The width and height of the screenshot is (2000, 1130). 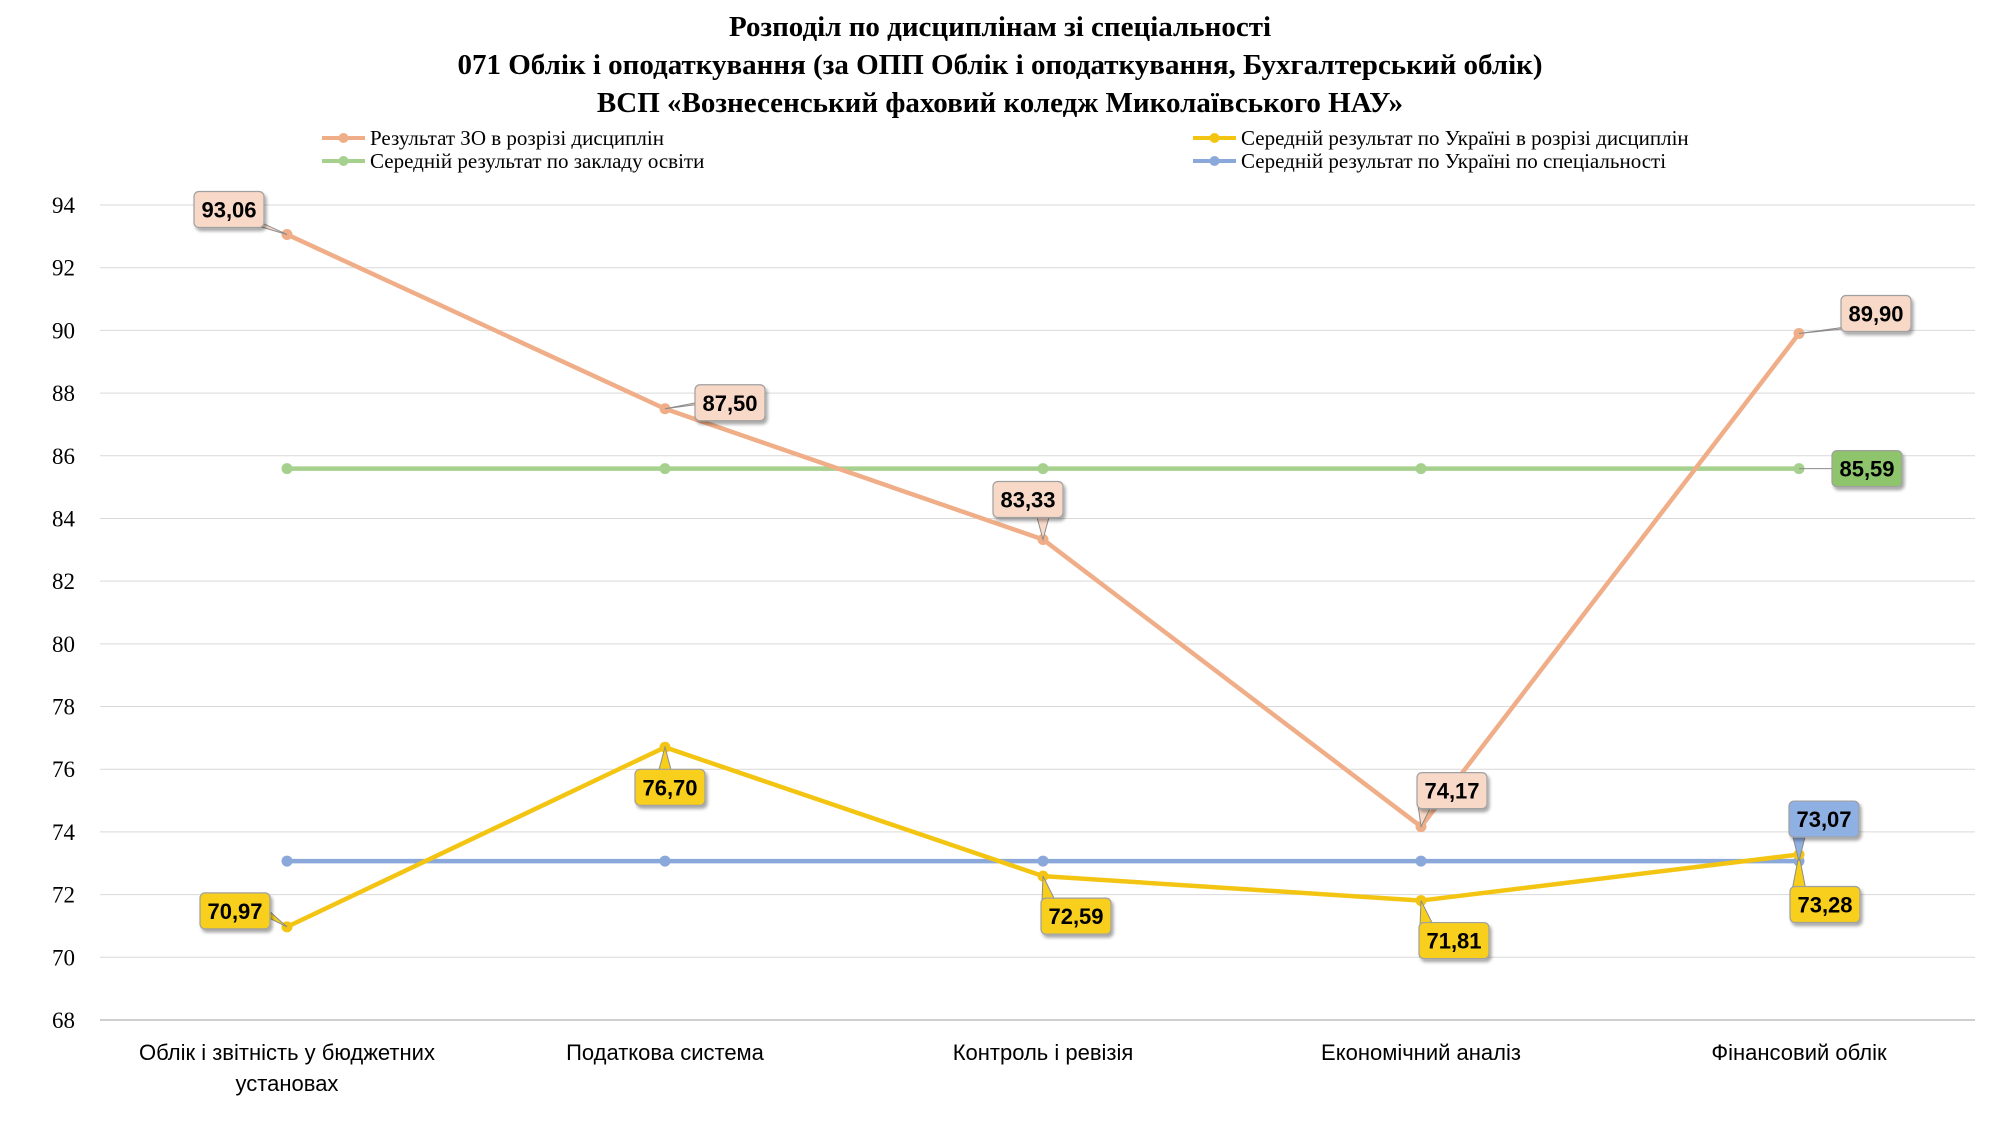 What do you see at coordinates (63, 1020) in the screenshot?
I see `y-tick-label: 68` at bounding box center [63, 1020].